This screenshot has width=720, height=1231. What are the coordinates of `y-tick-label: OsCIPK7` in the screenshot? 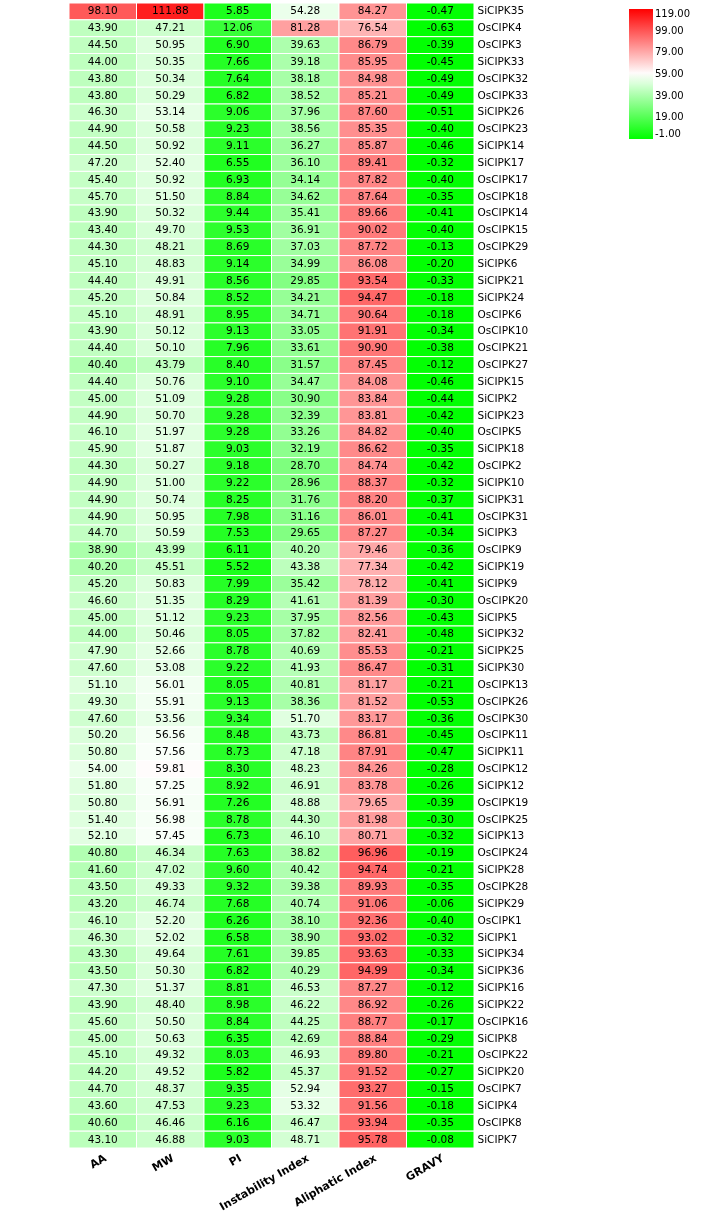 It's located at (499, 1088).